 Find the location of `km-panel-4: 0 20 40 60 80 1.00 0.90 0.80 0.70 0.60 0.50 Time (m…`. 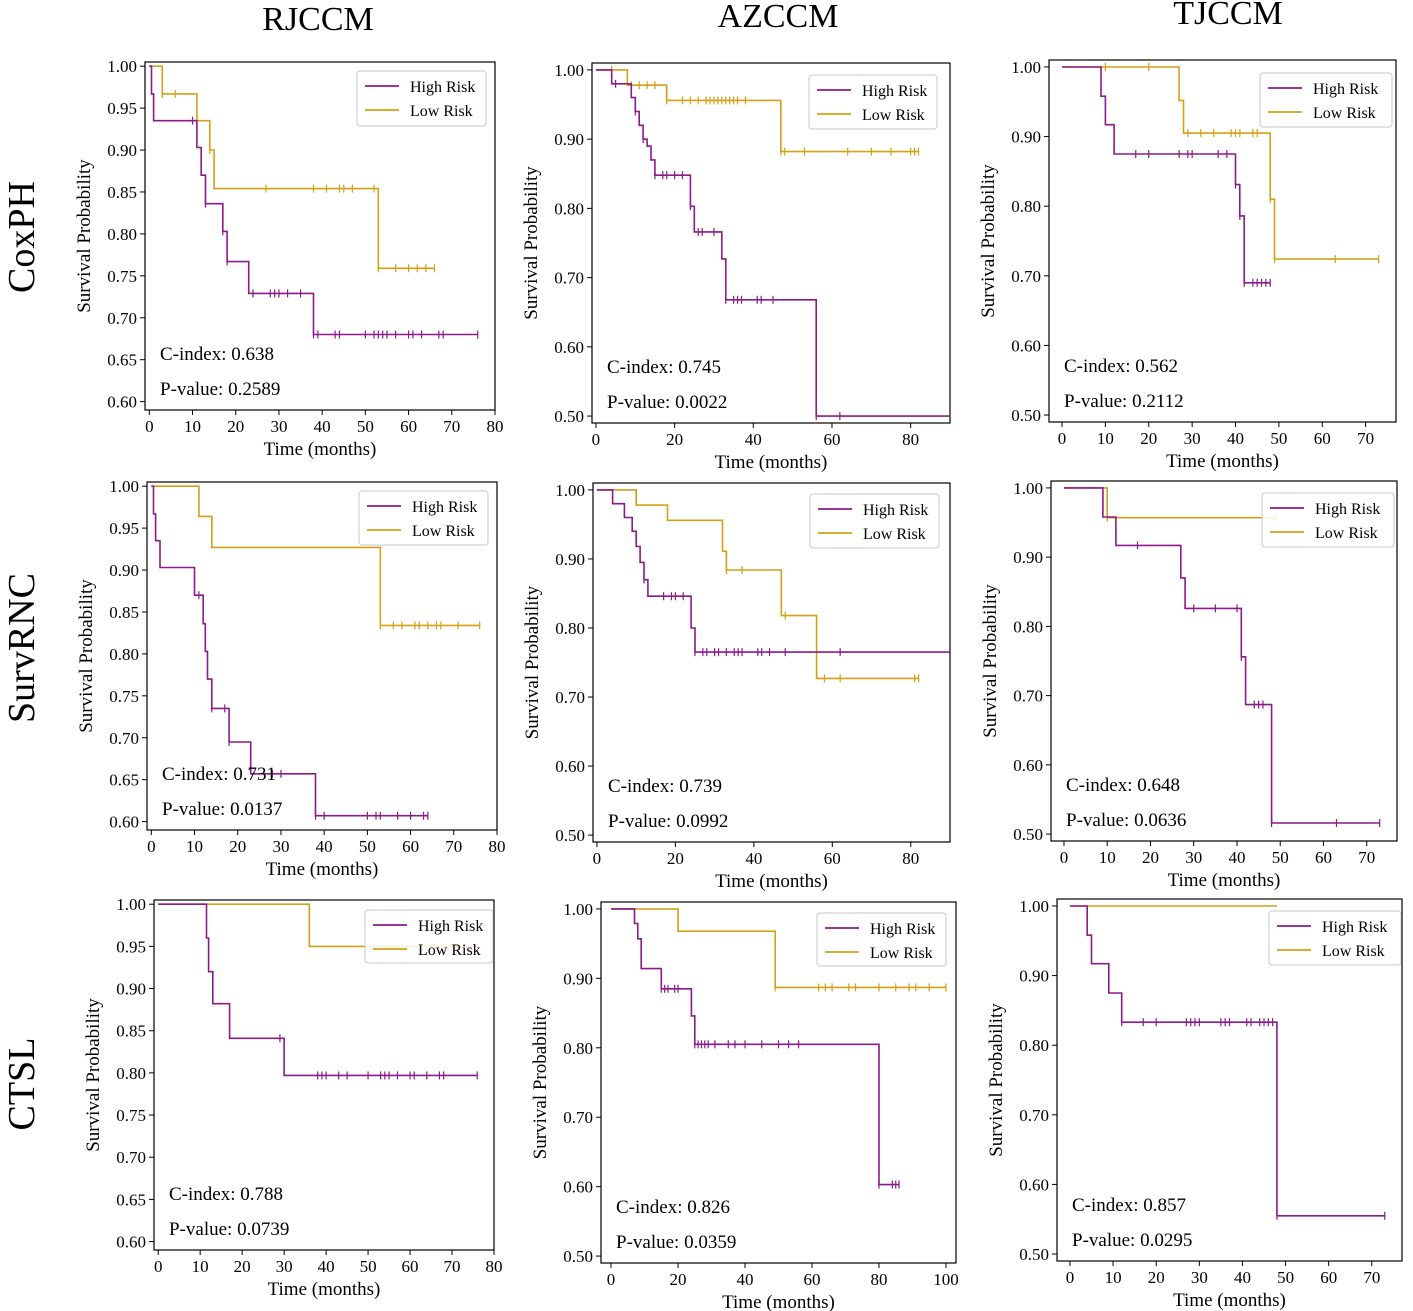

km-panel-4: 0 20 40 60 80 1.00 0.90 0.80 0.70 0.60 0.50 Time (m… is located at coordinates (736, 686).